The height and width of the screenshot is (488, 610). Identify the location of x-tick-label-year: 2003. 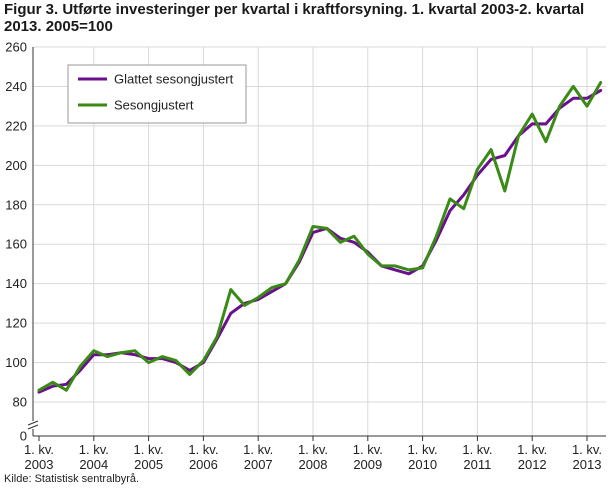
(39, 464).